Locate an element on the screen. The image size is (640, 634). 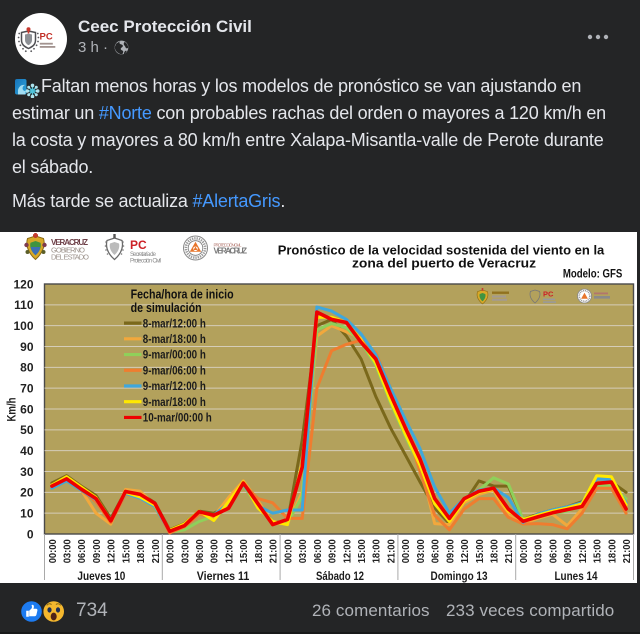
svg-text: Secretaría de is located at coordinates (143, 255).